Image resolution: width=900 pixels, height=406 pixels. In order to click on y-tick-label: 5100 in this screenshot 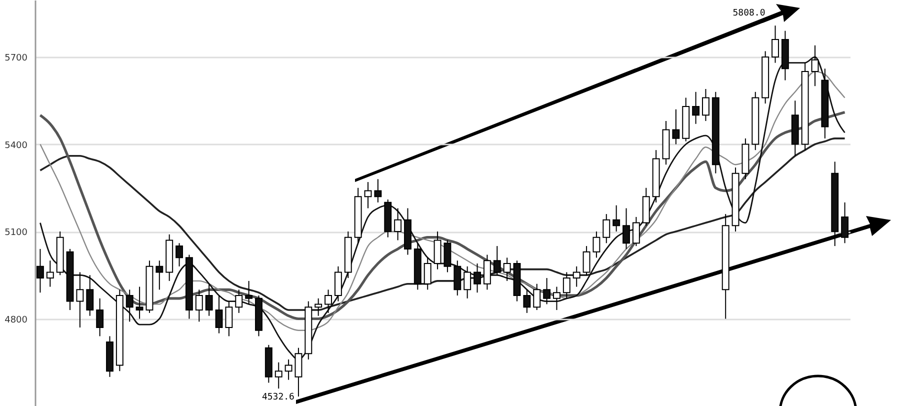, I will do `click(16, 233)`.